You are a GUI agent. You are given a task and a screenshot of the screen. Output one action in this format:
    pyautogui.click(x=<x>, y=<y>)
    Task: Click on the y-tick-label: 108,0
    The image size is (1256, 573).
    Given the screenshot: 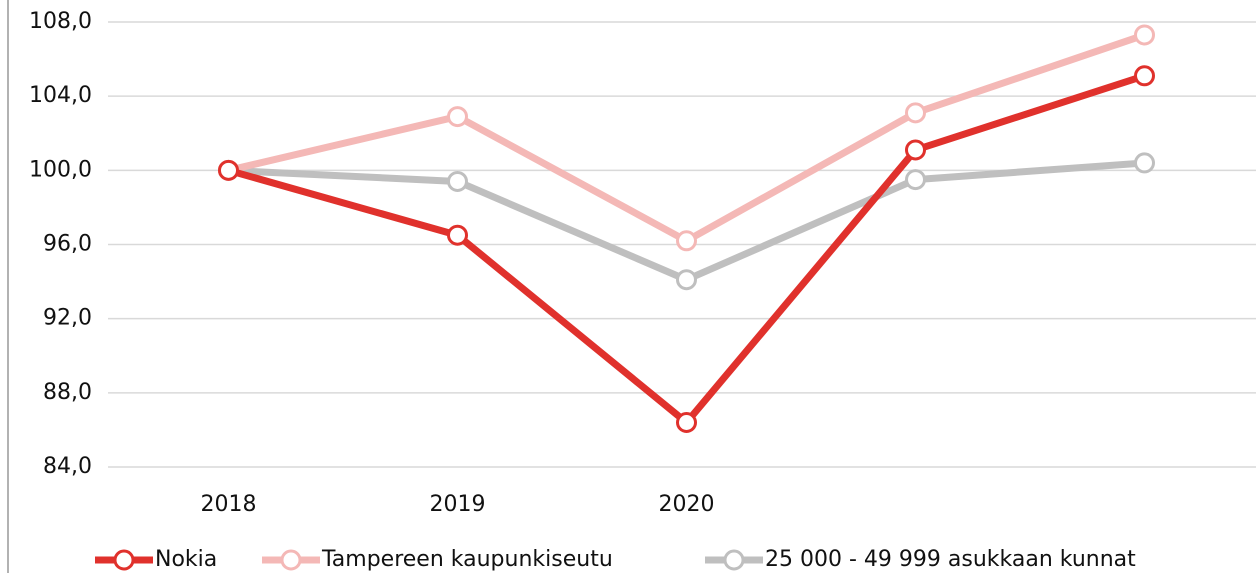 What is the action you would take?
    pyautogui.click(x=60, y=21)
    